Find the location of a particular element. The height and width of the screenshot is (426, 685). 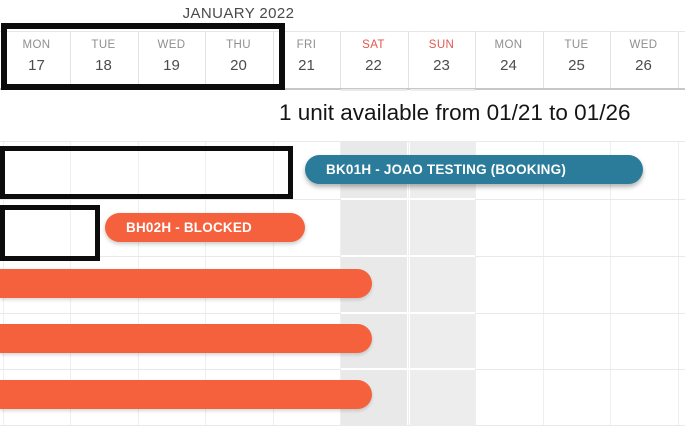

day-header-tue18: TUE 18 is located at coordinates (103, 60).